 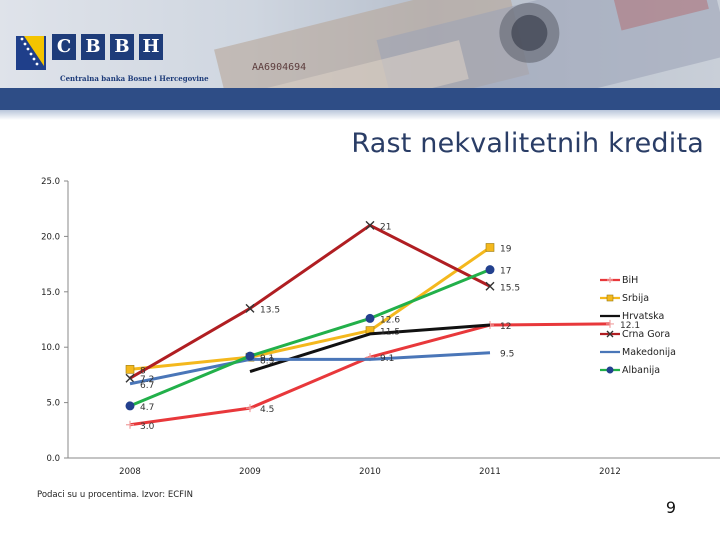 What do you see at coordinates (50, 237) in the screenshot?
I see `y-tick-label: 20.0` at bounding box center [50, 237].